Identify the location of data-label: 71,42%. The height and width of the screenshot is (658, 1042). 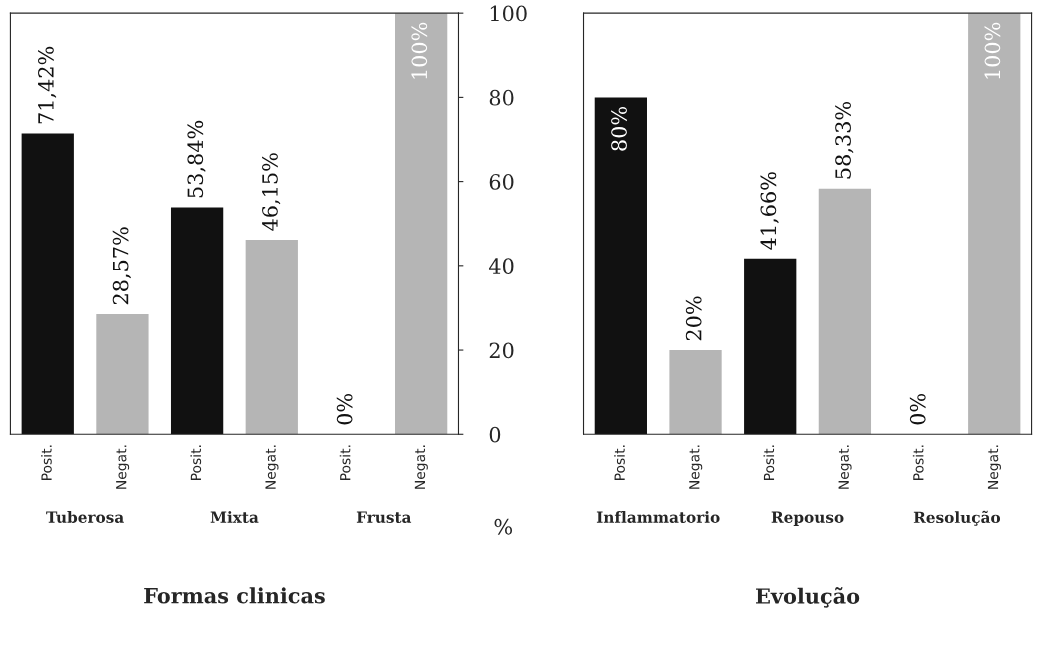
(47, 85).